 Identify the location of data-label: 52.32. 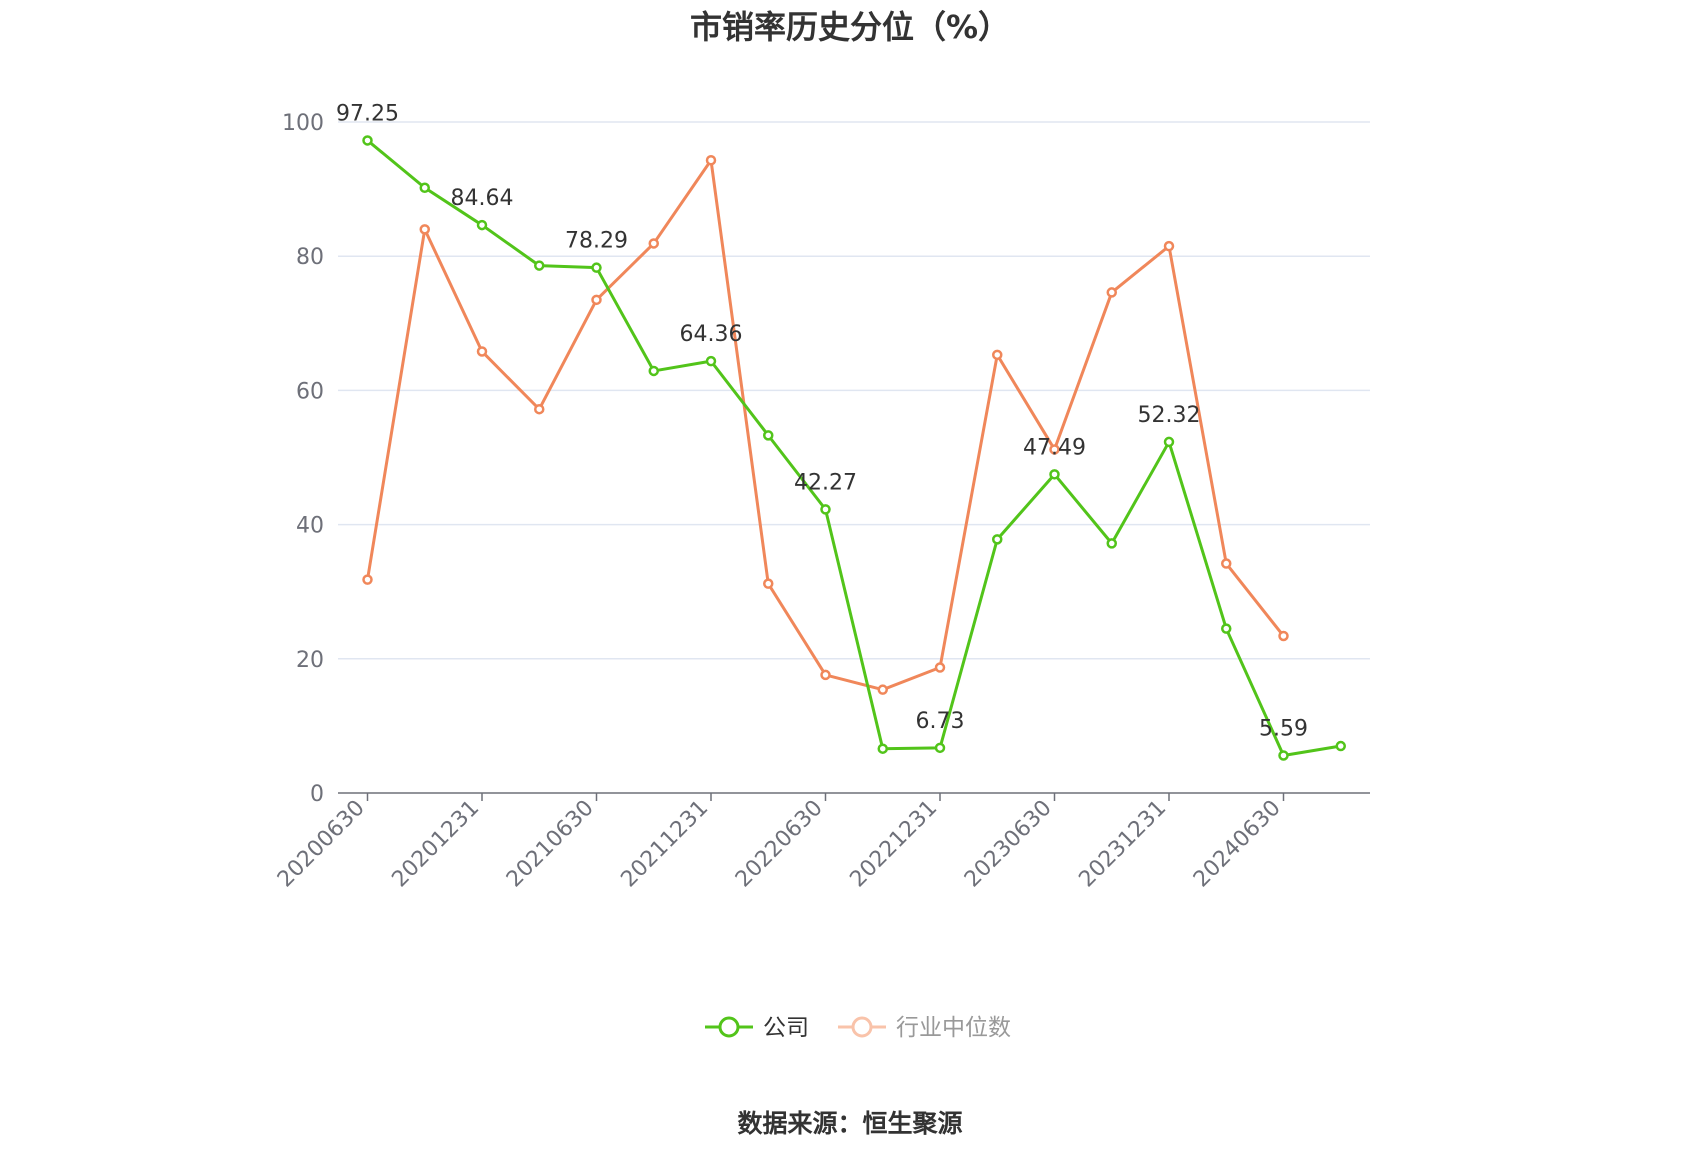
(1169, 415).